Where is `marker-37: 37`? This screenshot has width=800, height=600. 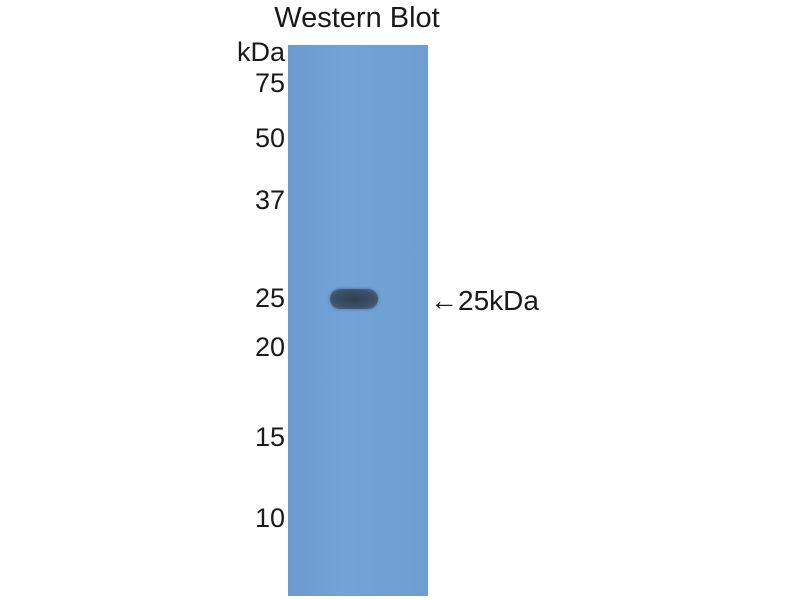
marker-37: 37 is located at coordinates (269, 200).